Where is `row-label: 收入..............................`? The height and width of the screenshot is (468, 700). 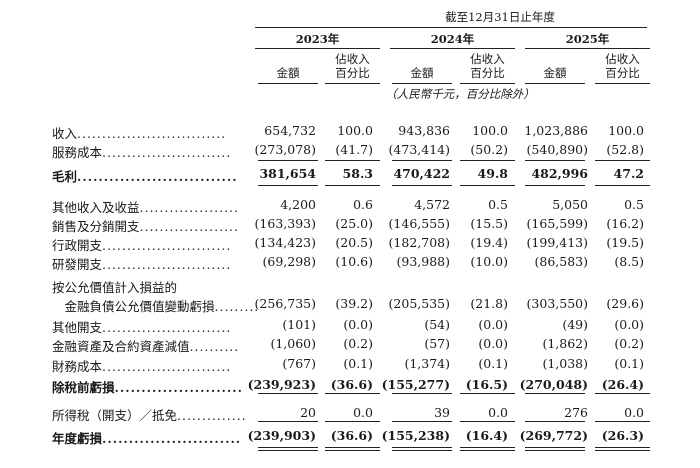
row-label: 收入.............................. is located at coordinates (139, 132).